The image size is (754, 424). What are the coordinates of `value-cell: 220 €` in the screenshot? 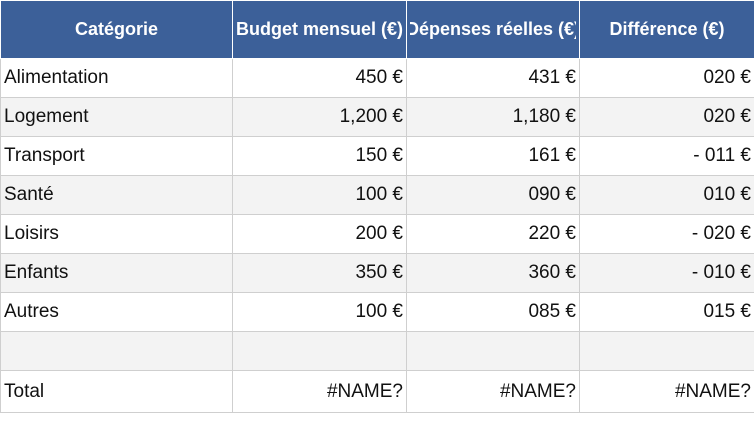 It's located at (493, 234).